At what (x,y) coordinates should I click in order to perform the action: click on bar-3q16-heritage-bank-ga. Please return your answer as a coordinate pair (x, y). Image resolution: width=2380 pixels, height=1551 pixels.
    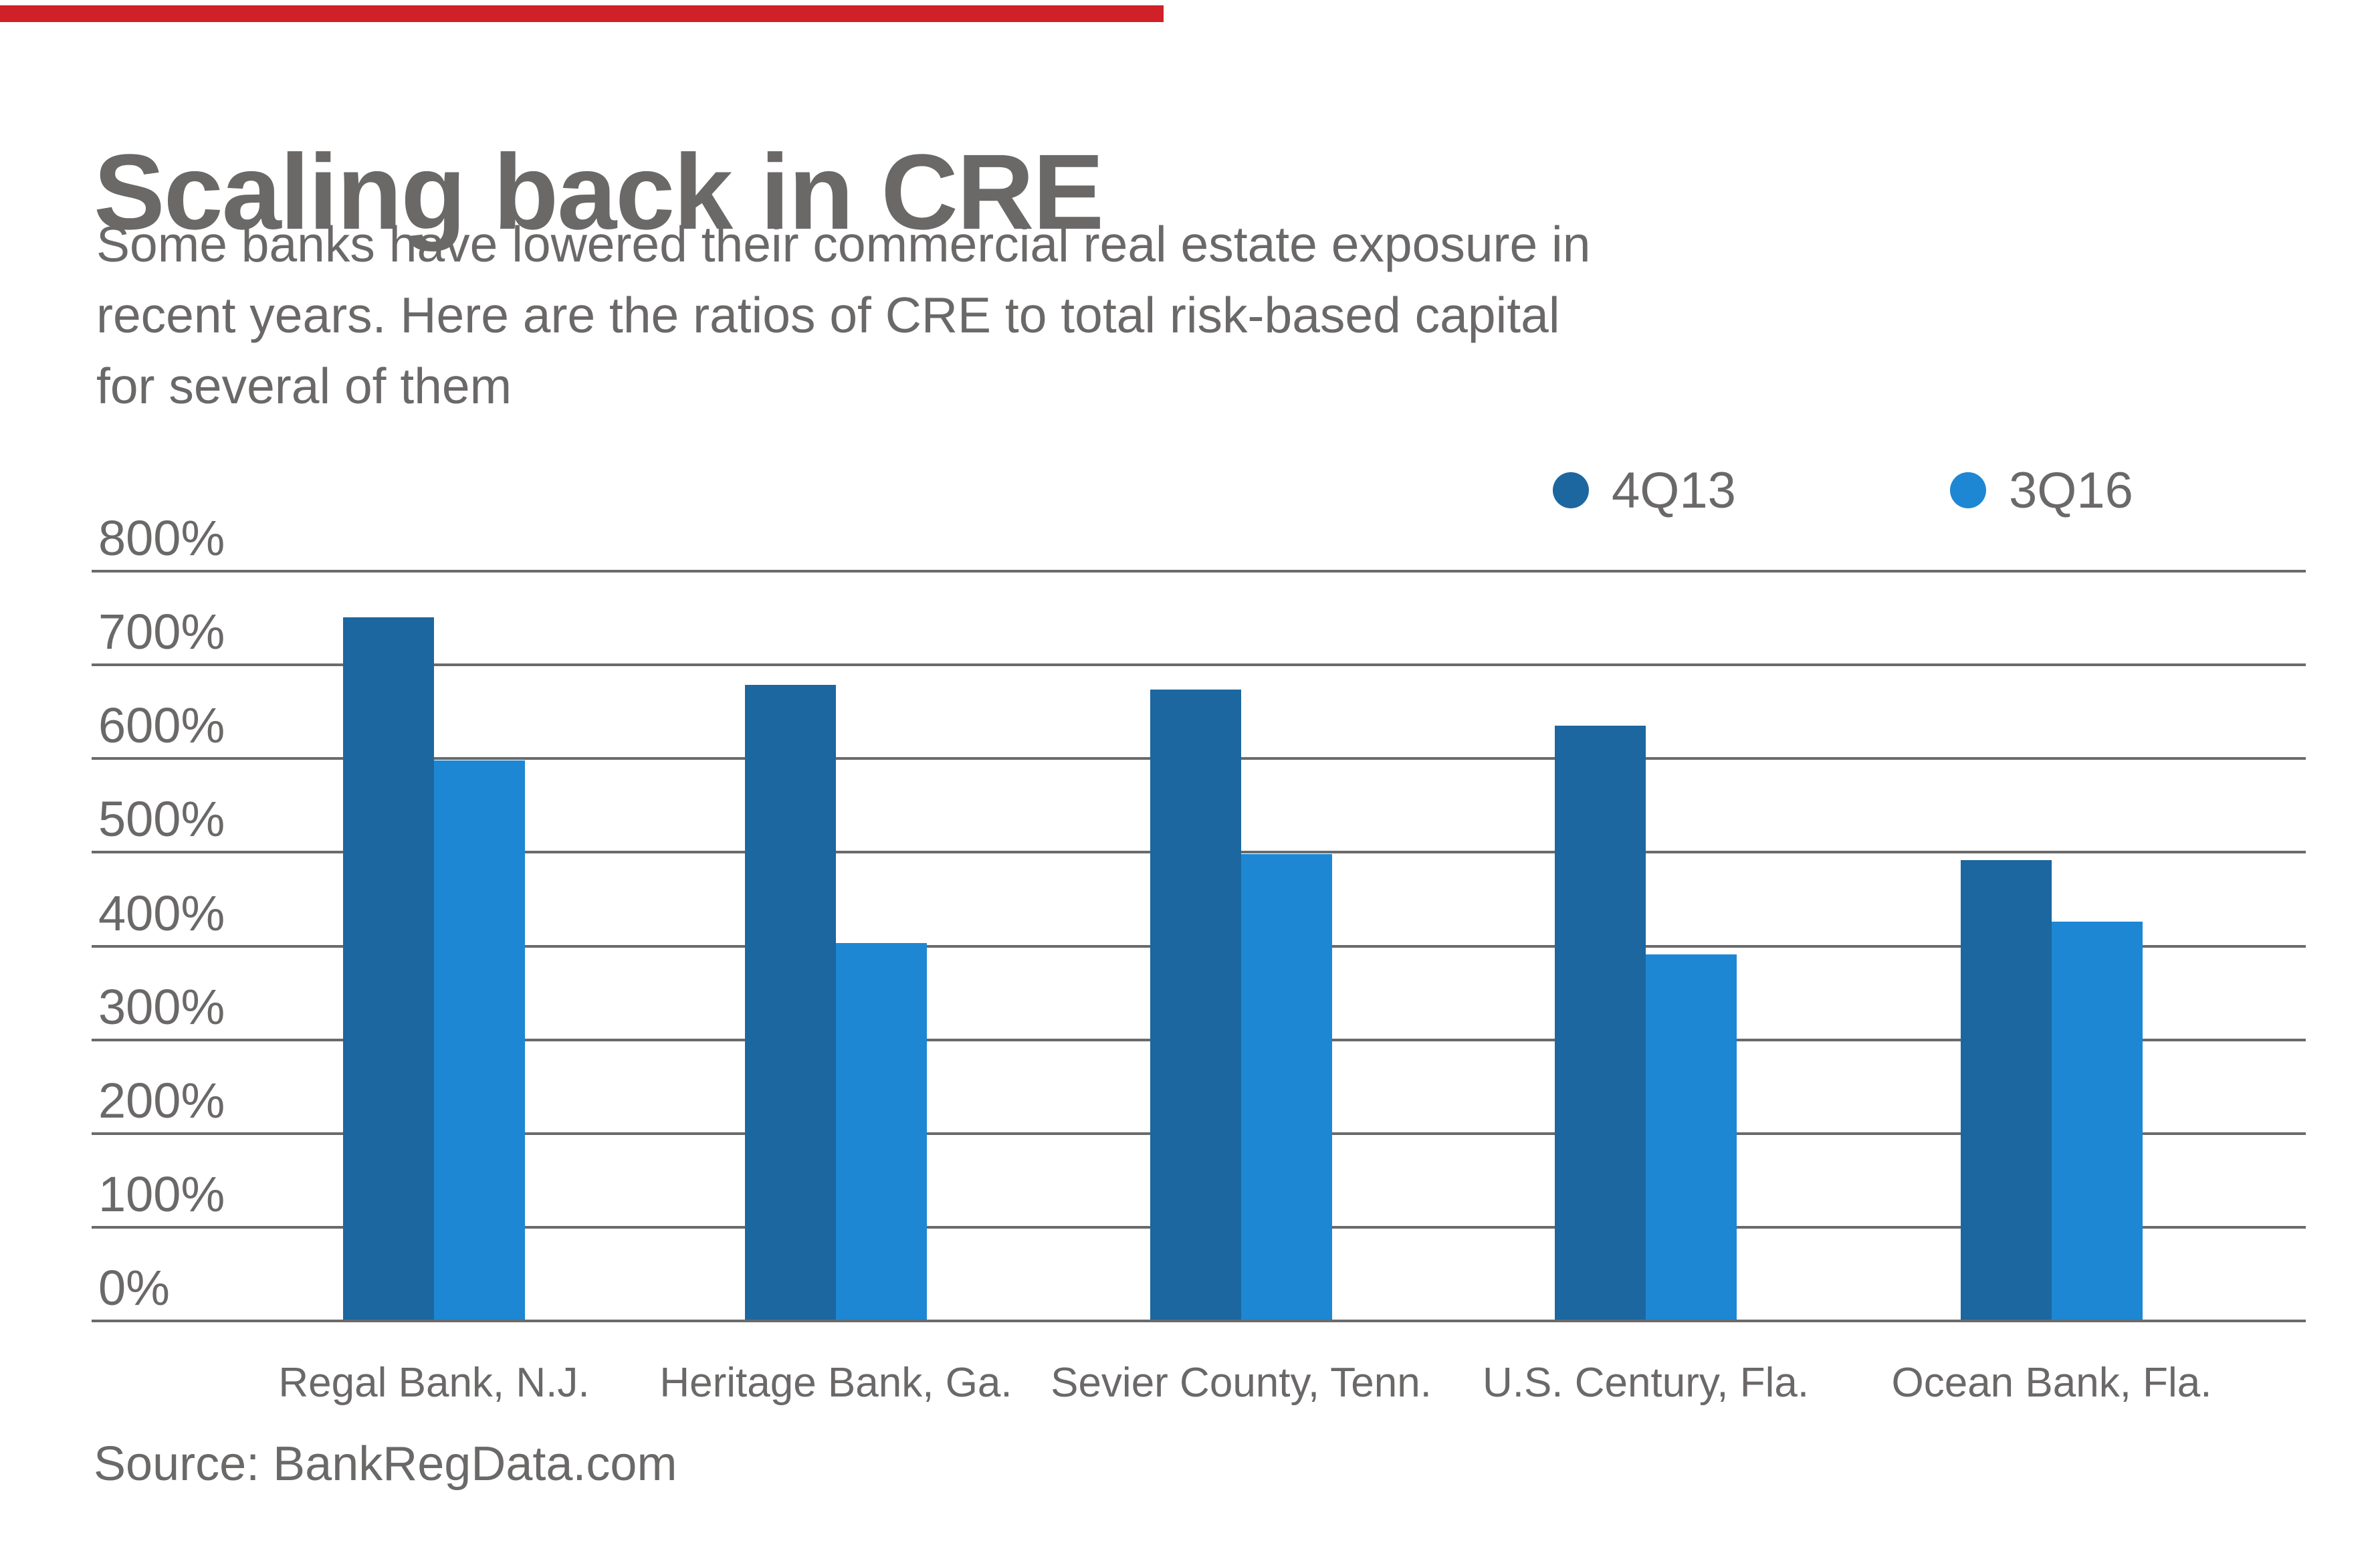
    Looking at the image, I should click on (882, 1132).